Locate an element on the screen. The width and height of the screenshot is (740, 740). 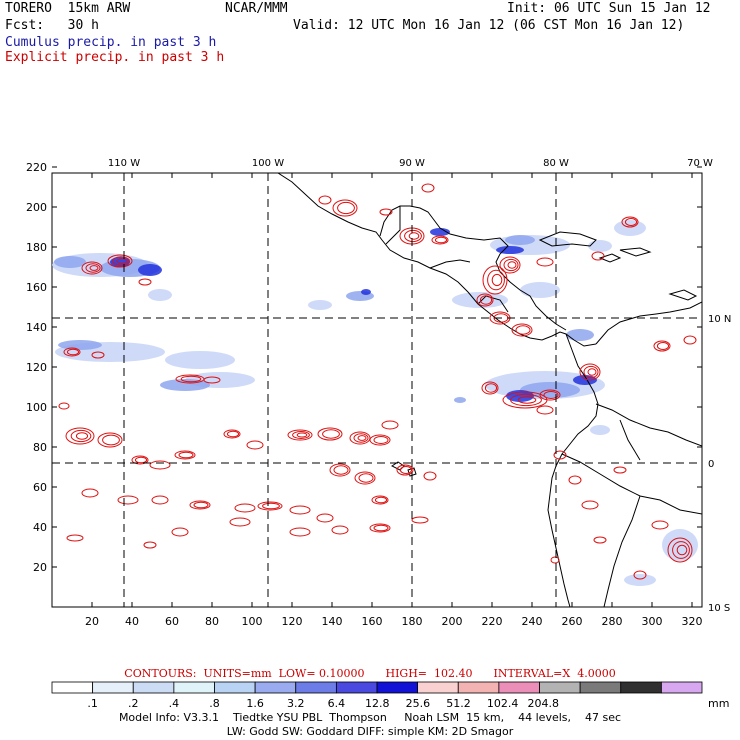
x-tick-label: 200 is located at coordinates (452, 621).